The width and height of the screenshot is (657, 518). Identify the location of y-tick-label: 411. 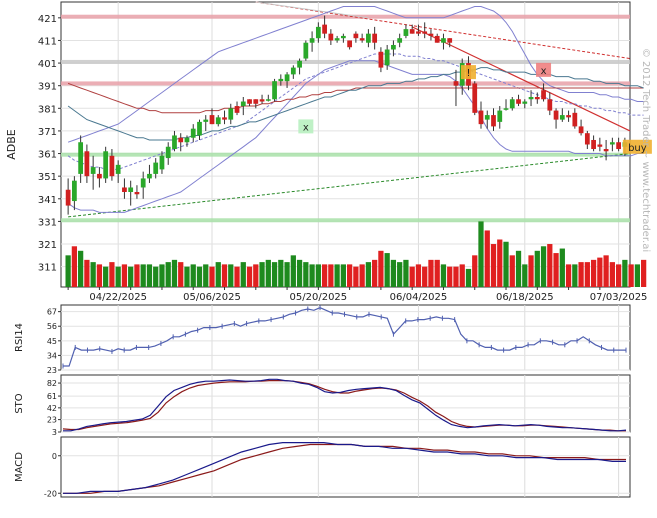
(47, 41).